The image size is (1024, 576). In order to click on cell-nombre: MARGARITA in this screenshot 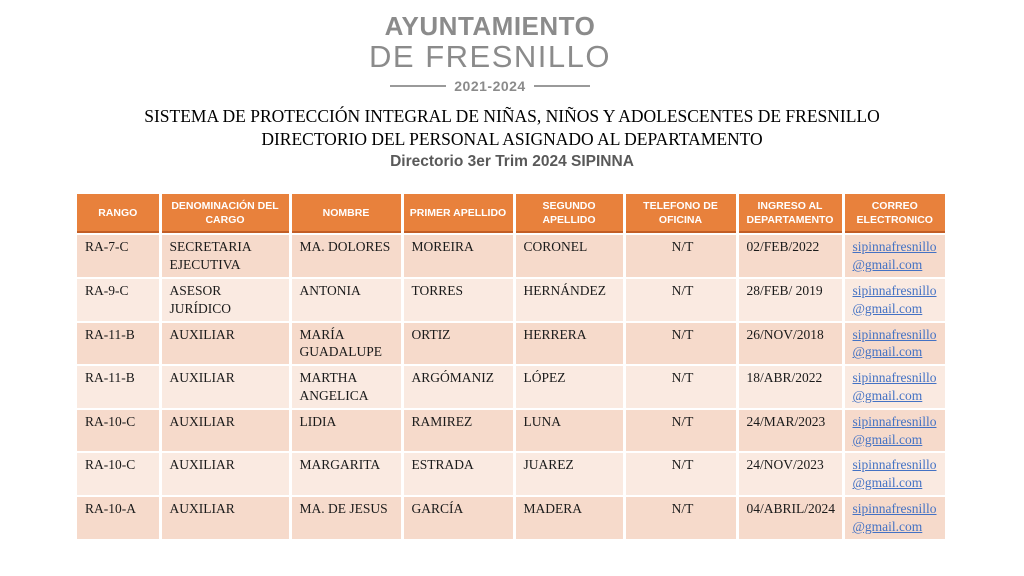, I will do `click(347, 474)`.